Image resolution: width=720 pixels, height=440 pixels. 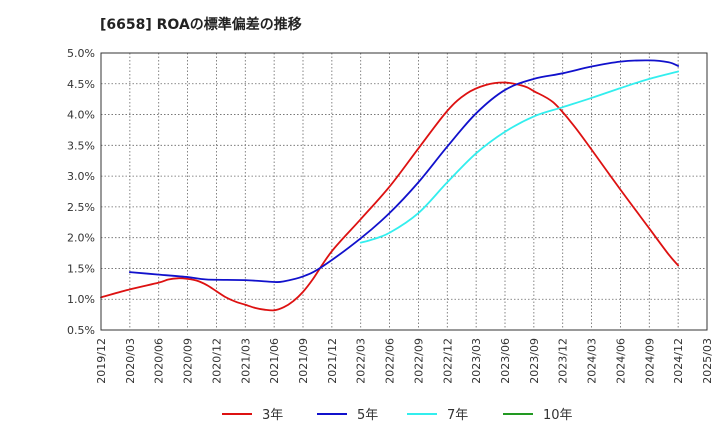 What do you see at coordinates (418, 361) in the screenshot?
I see `x-tick-label: 2022/09` at bounding box center [418, 361].